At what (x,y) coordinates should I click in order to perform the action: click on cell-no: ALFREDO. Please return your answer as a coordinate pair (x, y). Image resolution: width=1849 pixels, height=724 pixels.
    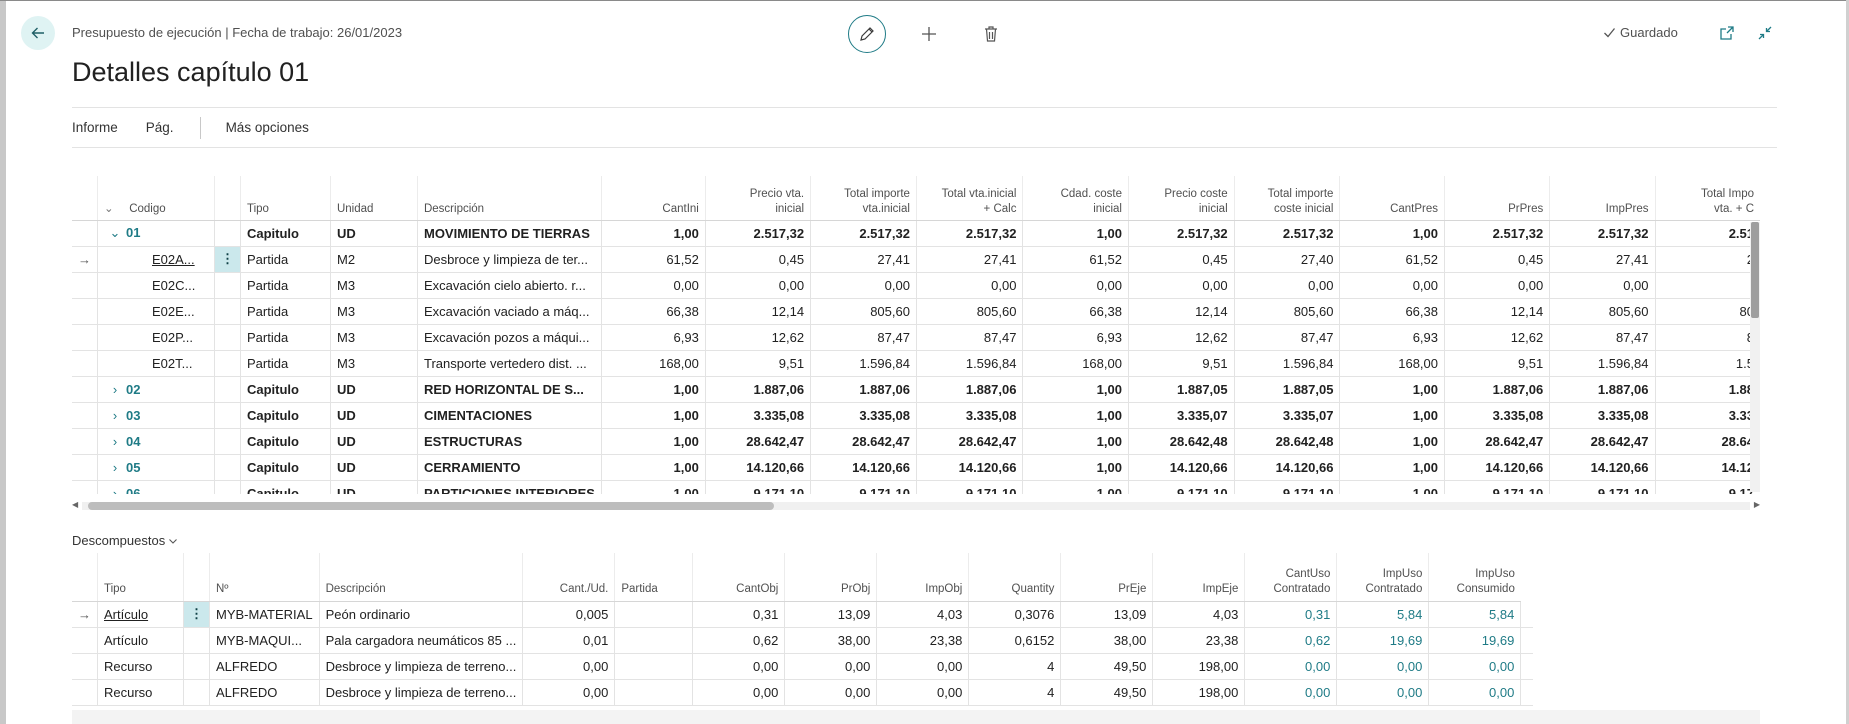
    Looking at the image, I should click on (264, 692).